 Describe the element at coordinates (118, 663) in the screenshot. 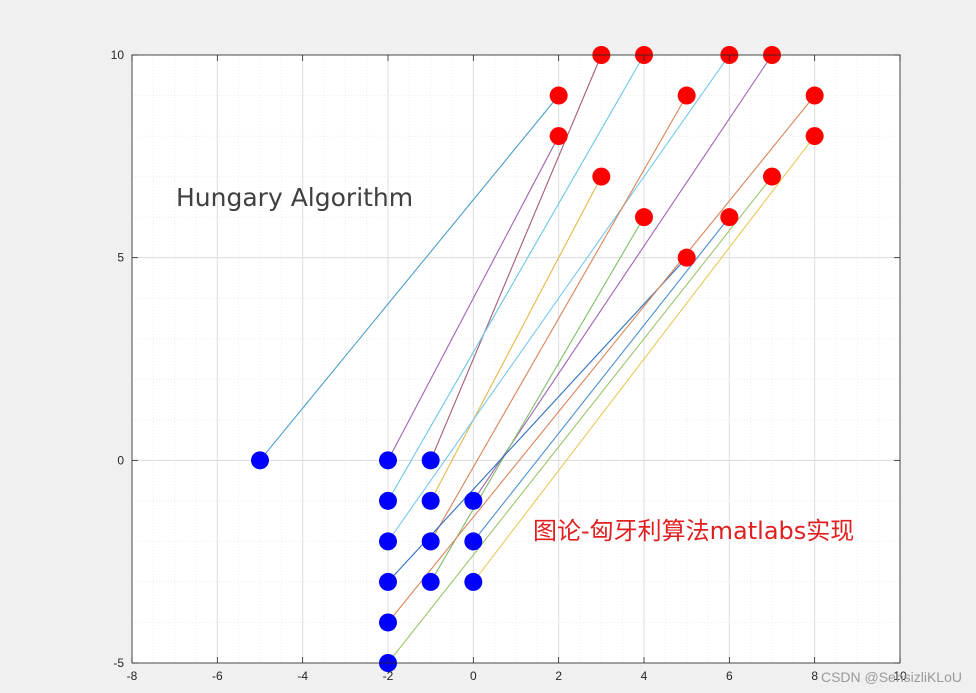

I see `y-tick-label: -5` at that location.